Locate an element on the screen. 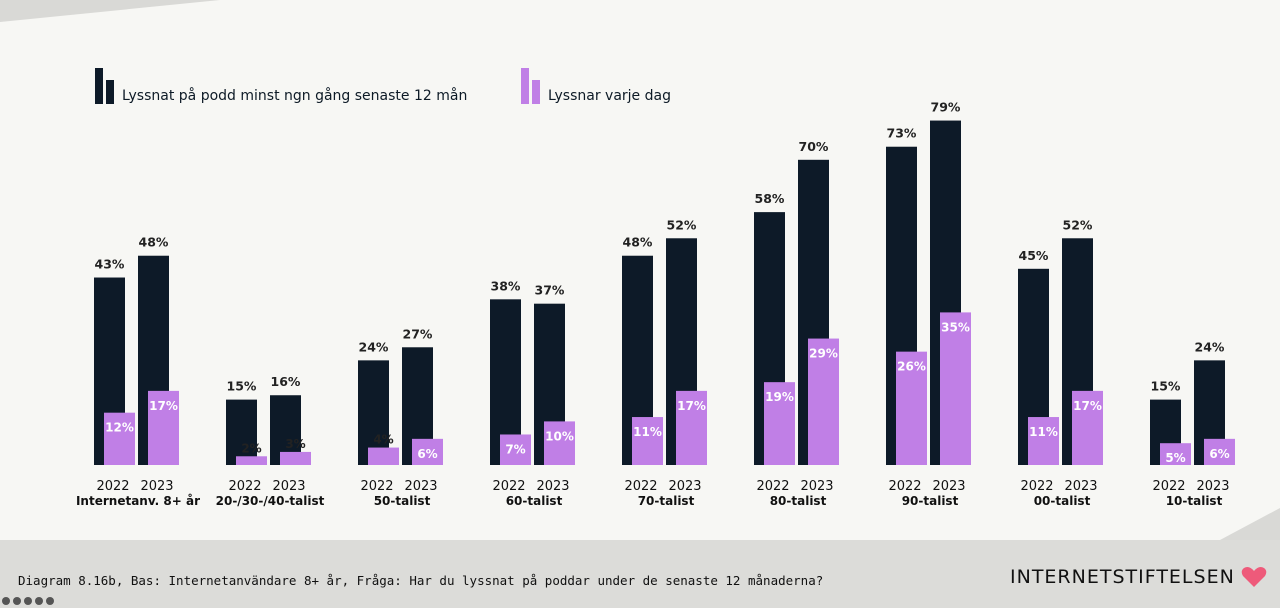 This screenshot has height=608, width=1280. group-label: 70-talist is located at coordinates (666, 501).